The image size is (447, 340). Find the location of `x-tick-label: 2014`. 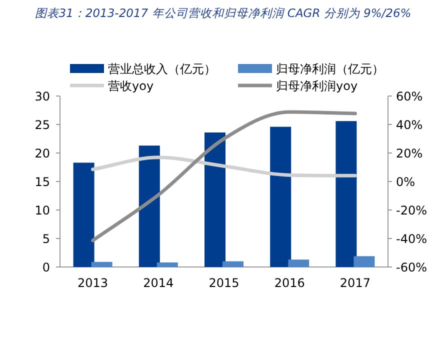

x-tick-label: 2014 is located at coordinates (158, 283).